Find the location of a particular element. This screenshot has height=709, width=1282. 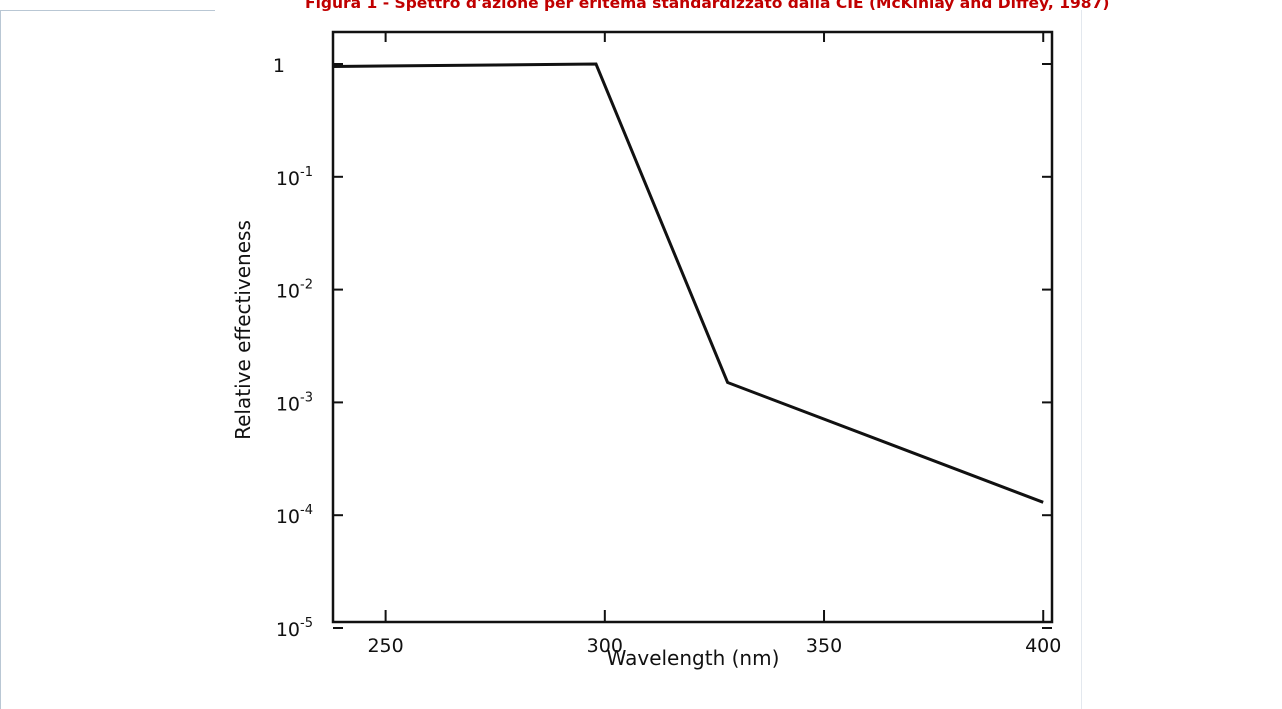

y-tick-label: 10⁻² is located at coordinates (294, 290).